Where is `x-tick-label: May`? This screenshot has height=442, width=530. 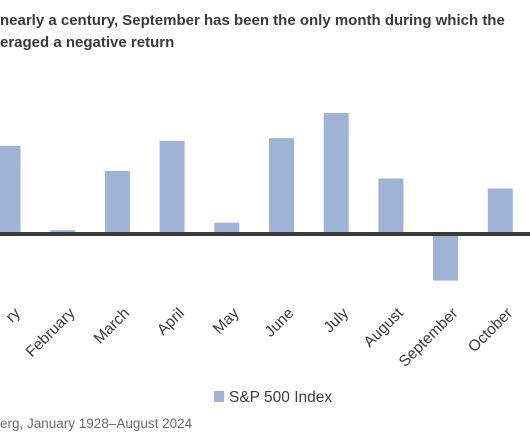
x-tick-label: May is located at coordinates (226, 321).